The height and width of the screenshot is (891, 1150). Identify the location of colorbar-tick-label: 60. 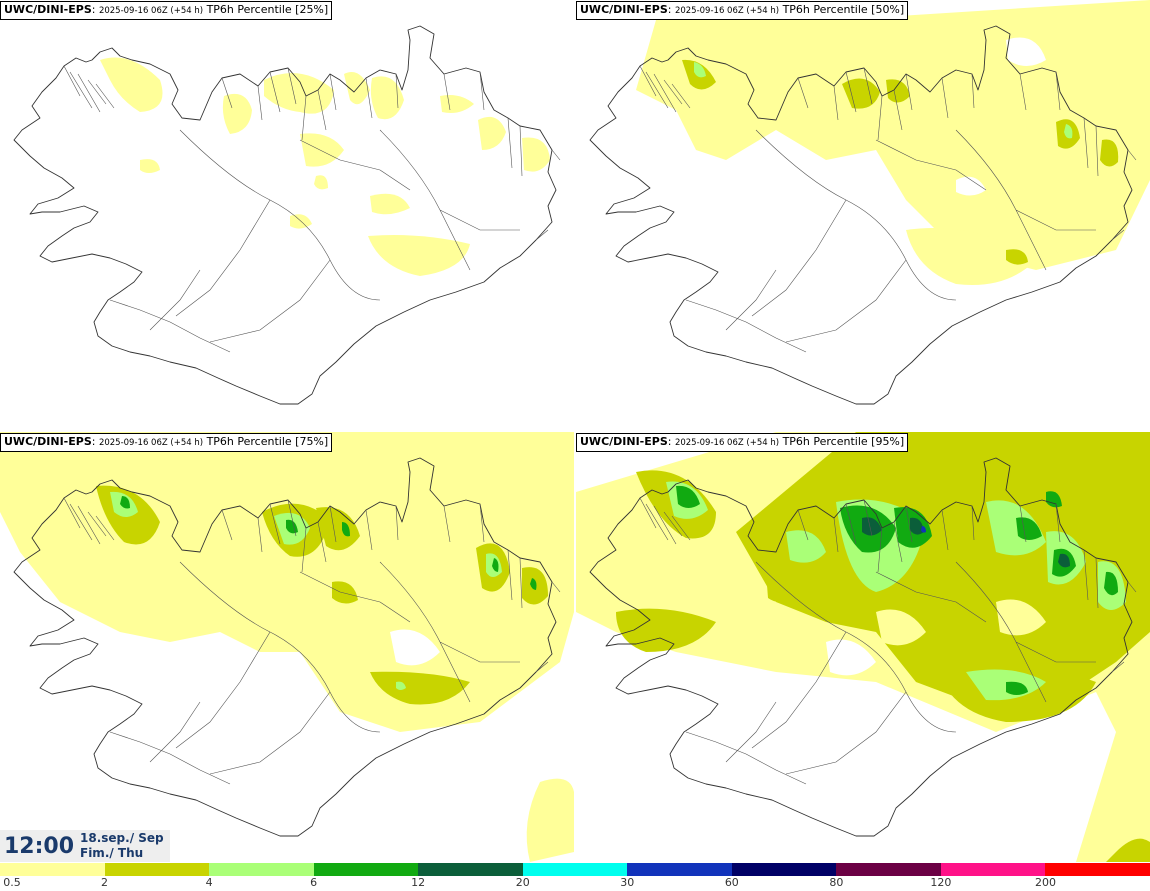
(731, 882).